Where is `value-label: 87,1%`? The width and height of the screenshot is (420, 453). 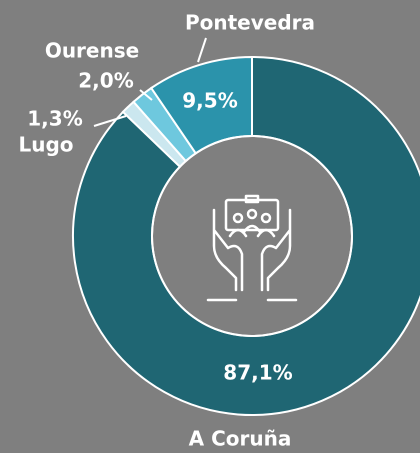 value-label: 87,1% is located at coordinates (257, 373).